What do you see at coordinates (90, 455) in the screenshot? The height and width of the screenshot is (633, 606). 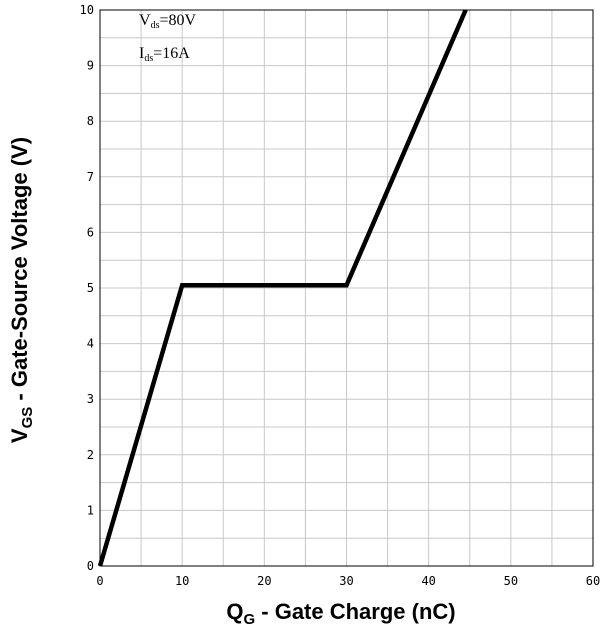 I see `y-tick-label: 2` at bounding box center [90, 455].